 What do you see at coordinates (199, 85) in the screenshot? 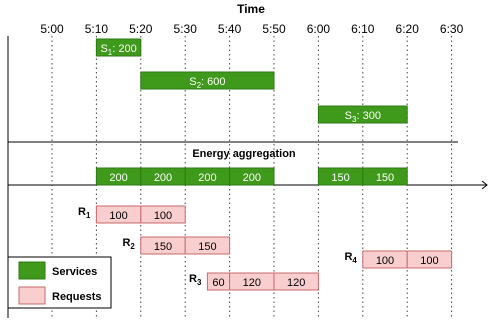
I see `service-label-sub: 2` at bounding box center [199, 85].